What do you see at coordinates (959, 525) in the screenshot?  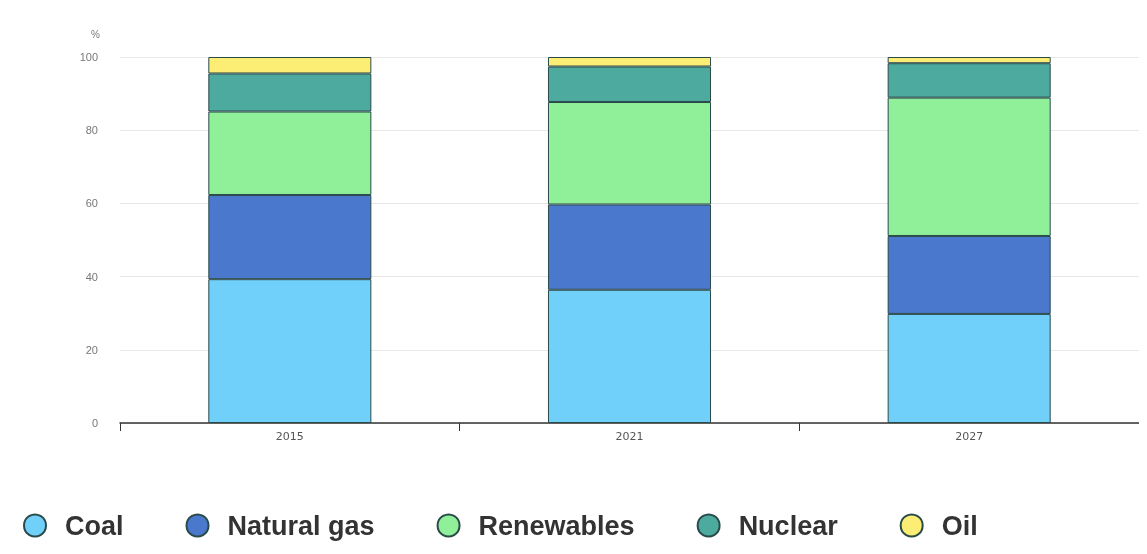 I see `legend-label: Oil` at bounding box center [959, 525].